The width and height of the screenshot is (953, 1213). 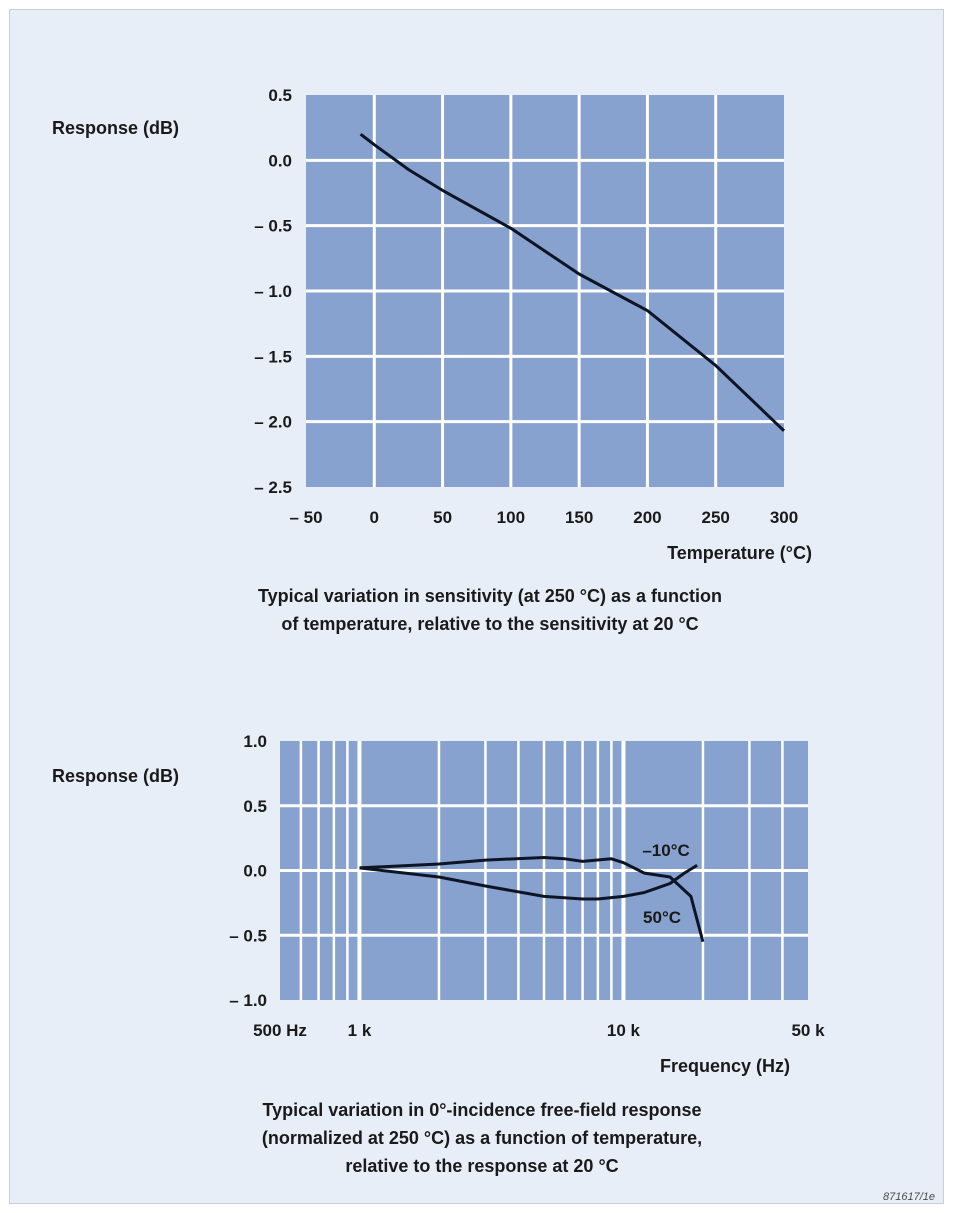 I want to click on x-tick-label: 300, so click(x=784, y=517).